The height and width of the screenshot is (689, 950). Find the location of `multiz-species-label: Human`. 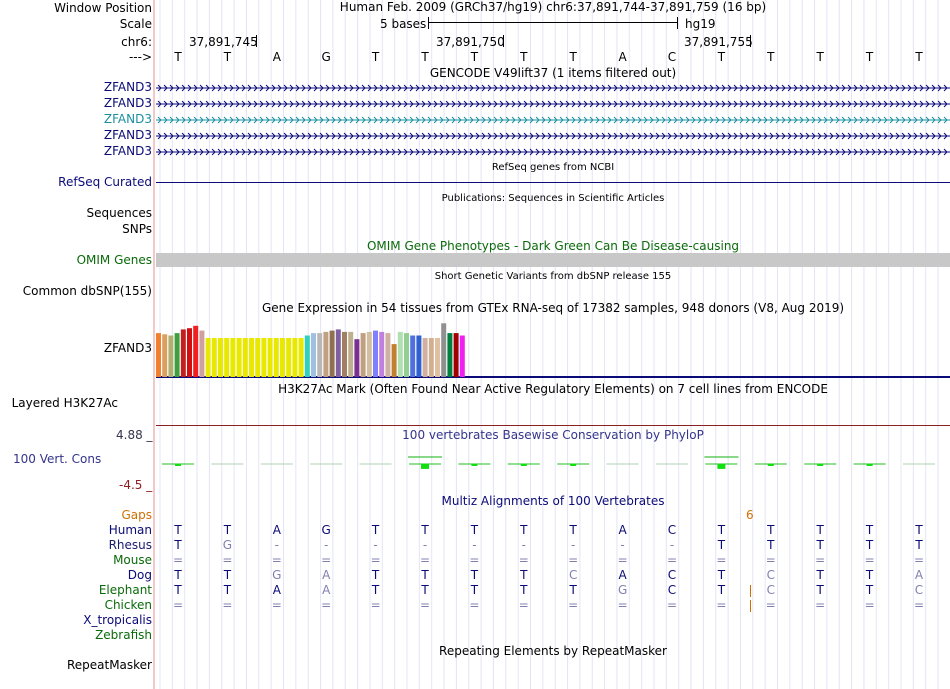

multiz-species-label: Human is located at coordinates (130, 530).